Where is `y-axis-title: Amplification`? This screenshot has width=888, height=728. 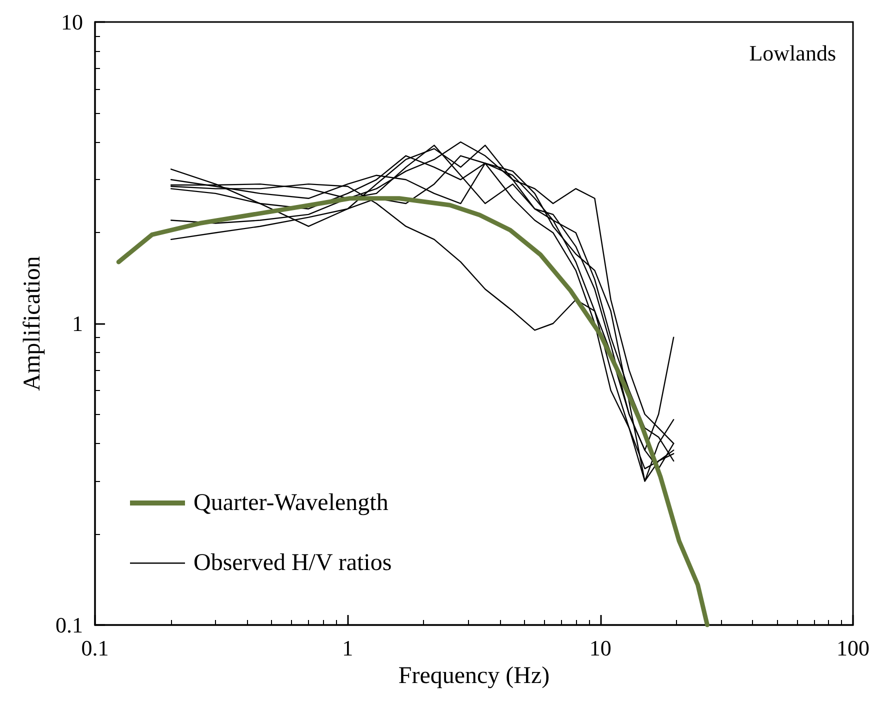 y-axis-title: Amplification is located at coordinates (33, 323).